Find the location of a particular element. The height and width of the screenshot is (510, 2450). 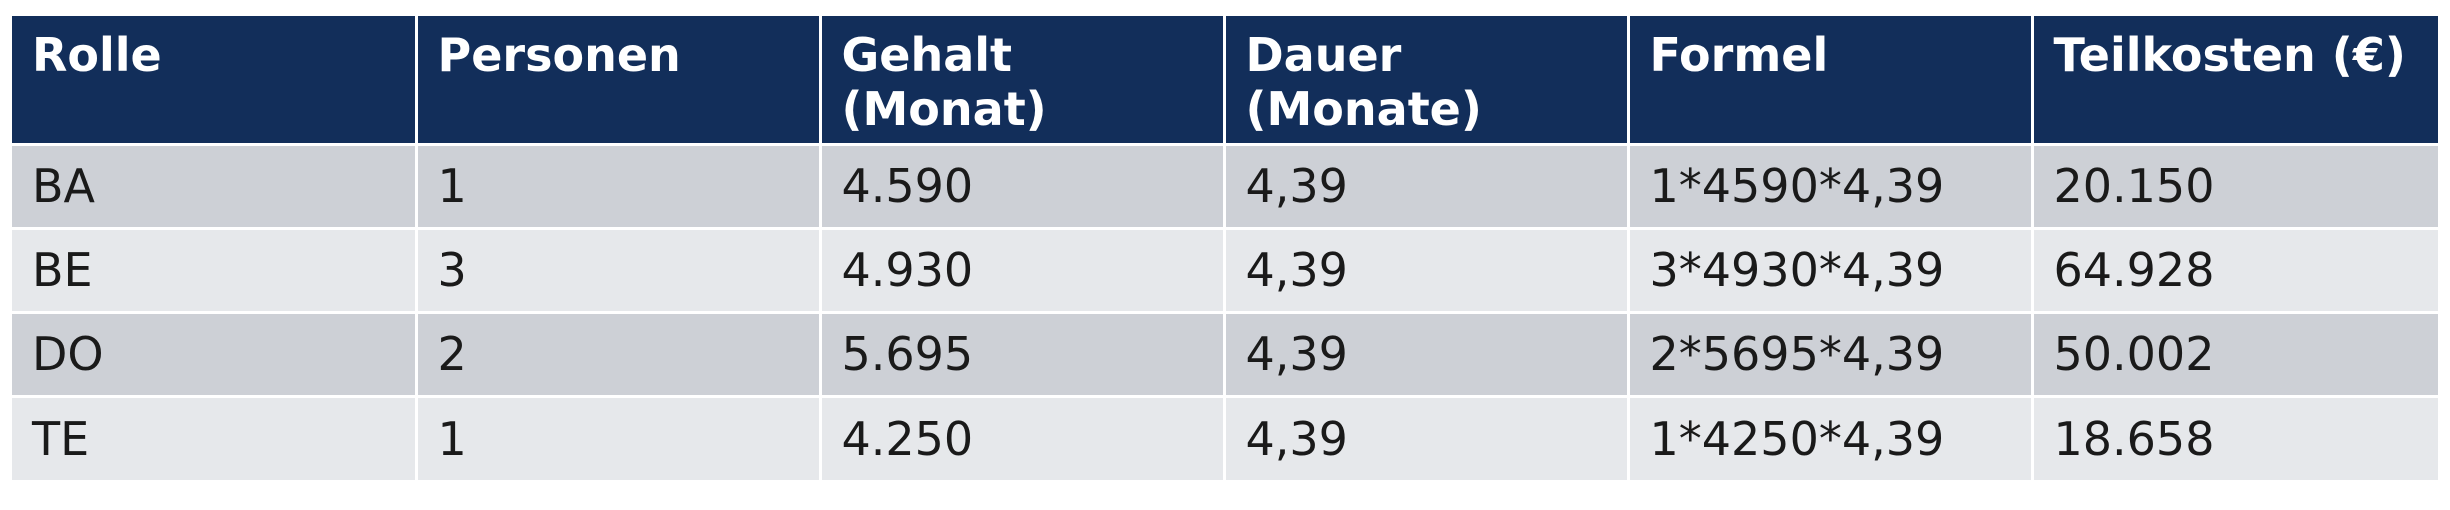

cell-gehalt: 5.695 is located at coordinates (1023, 353).